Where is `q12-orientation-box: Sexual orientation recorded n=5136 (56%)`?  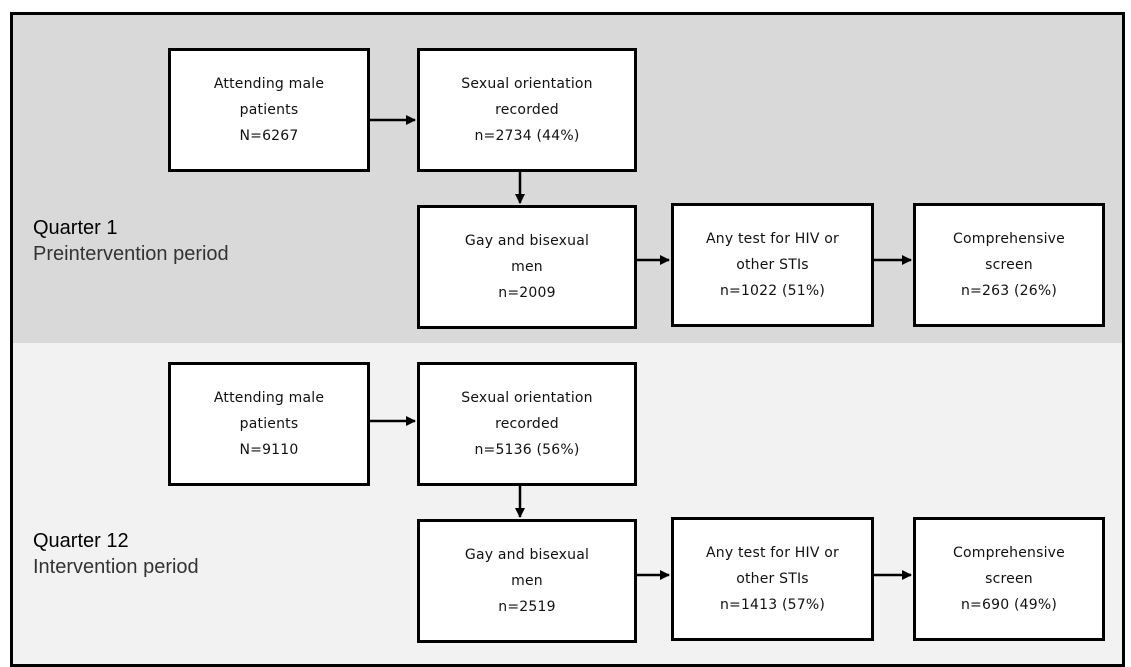
q12-orientation-box: Sexual orientation recorded n=5136 (56%) is located at coordinates (527, 424).